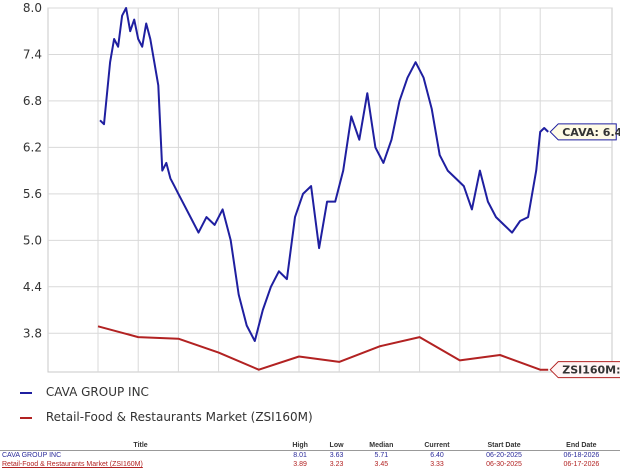 This screenshot has height=476, width=620. Describe the element at coordinates (381, 464) in the screenshot. I see `cell-median: 3.45` at that location.